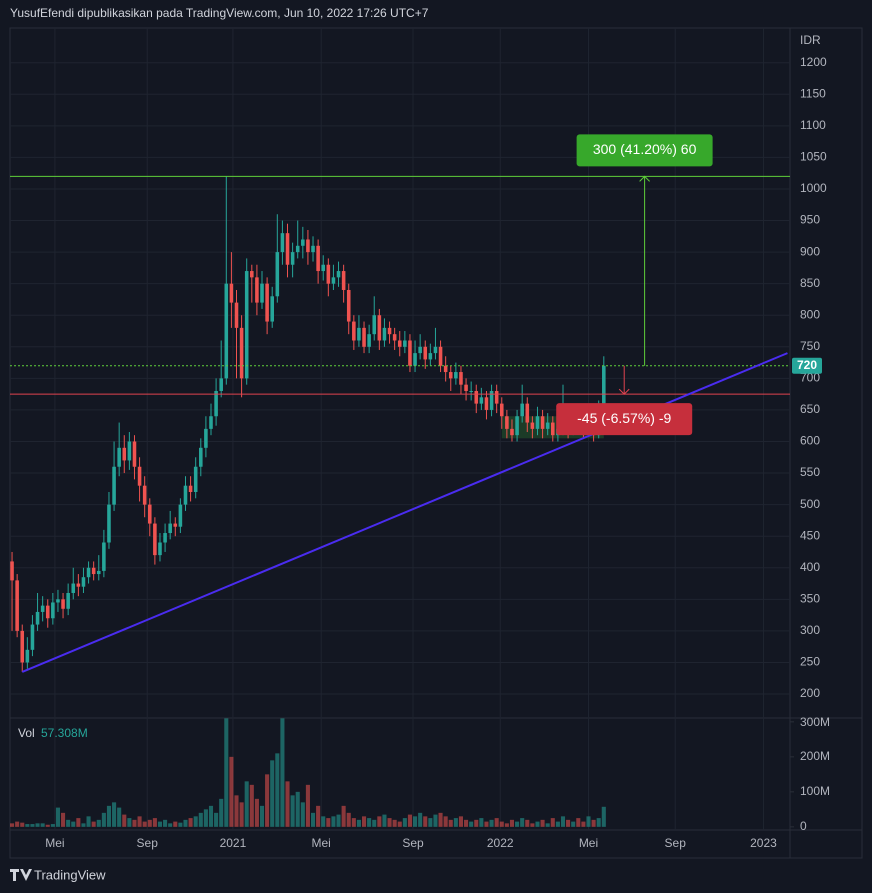  What do you see at coordinates (233, 843) in the screenshot?
I see `x-tick-label: 2021` at bounding box center [233, 843].